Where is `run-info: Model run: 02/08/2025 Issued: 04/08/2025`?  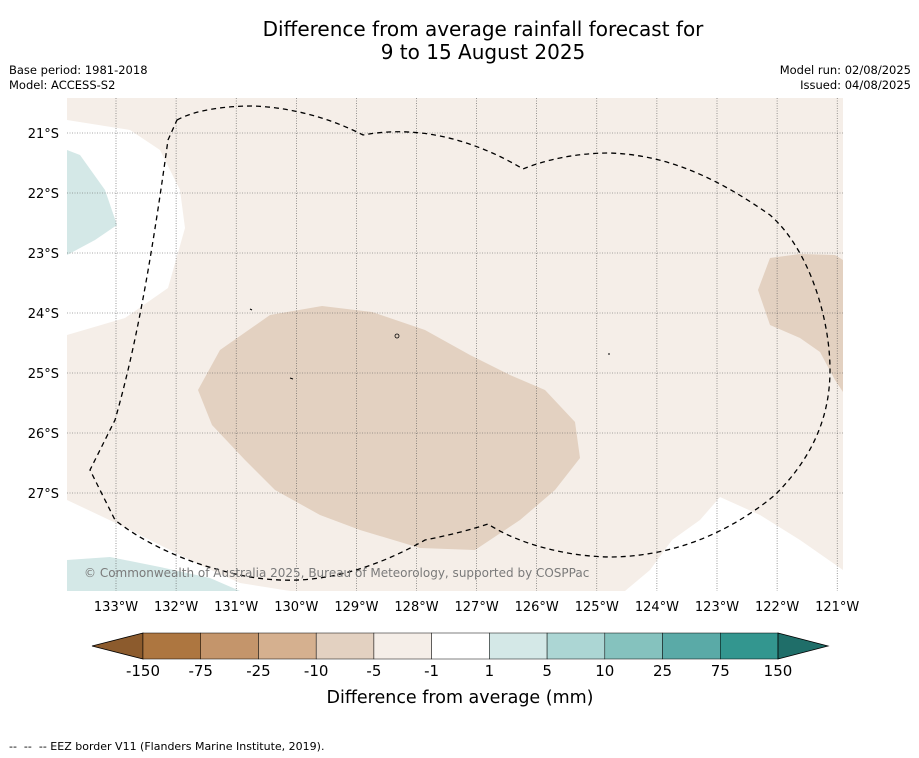
run-info: Model run: 02/08/2025 Issued: 04/08/2025 is located at coordinates (845, 78).